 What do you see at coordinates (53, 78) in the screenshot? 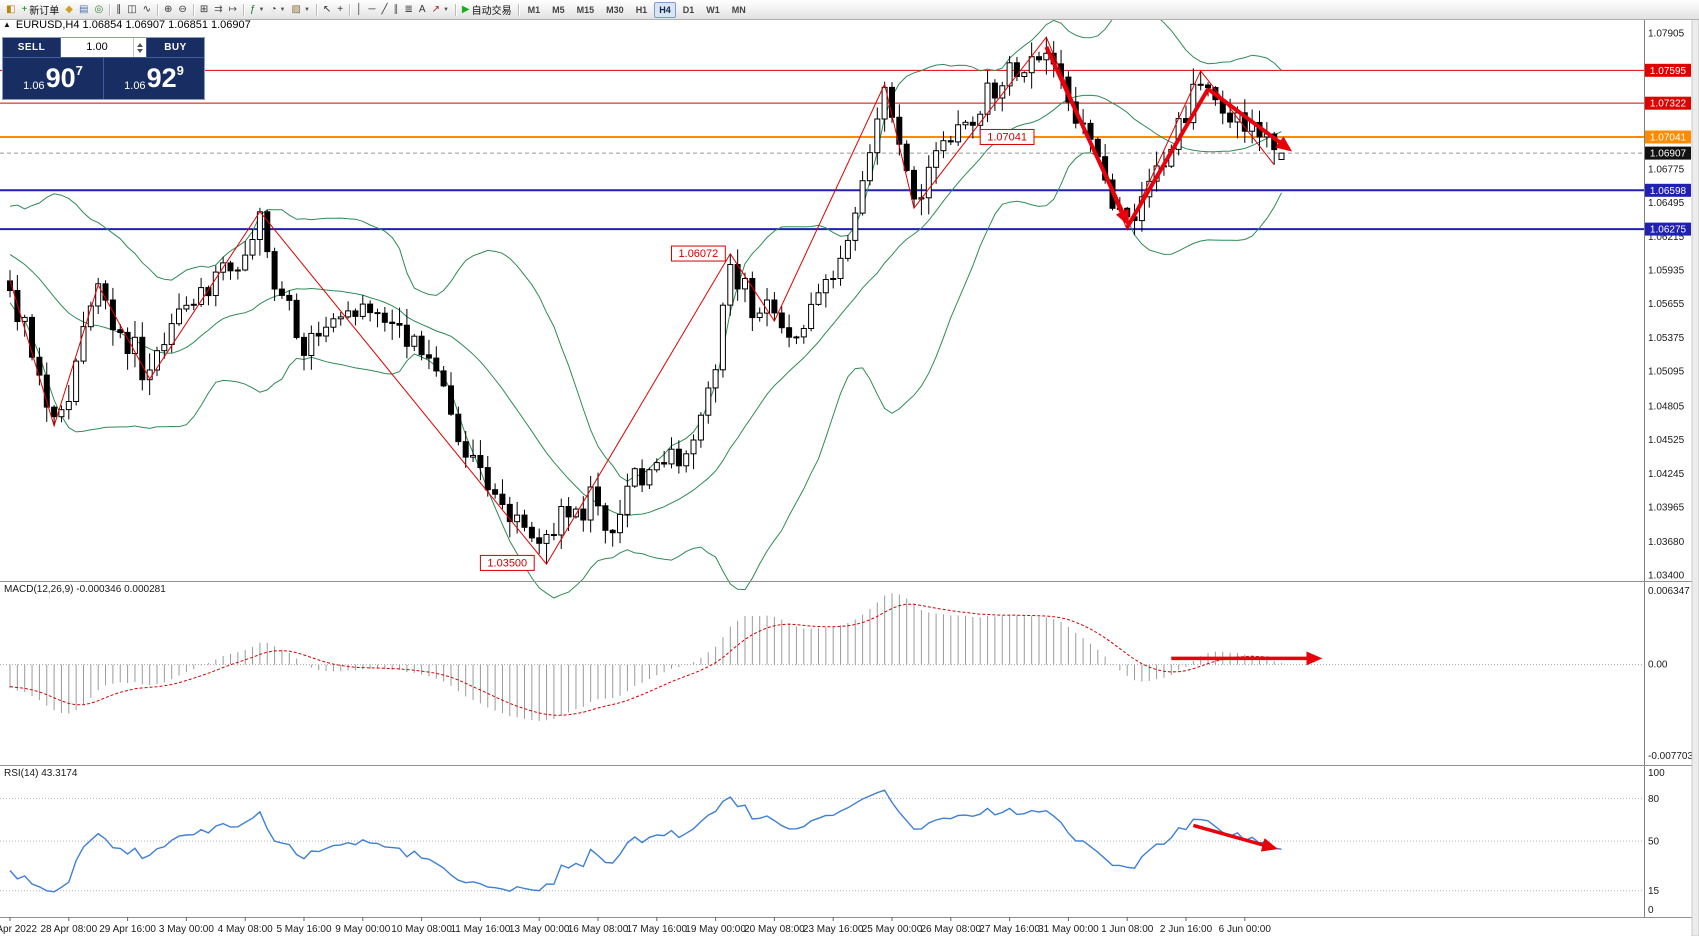
I see `sell-price-display: 1.06 90 7` at bounding box center [53, 78].